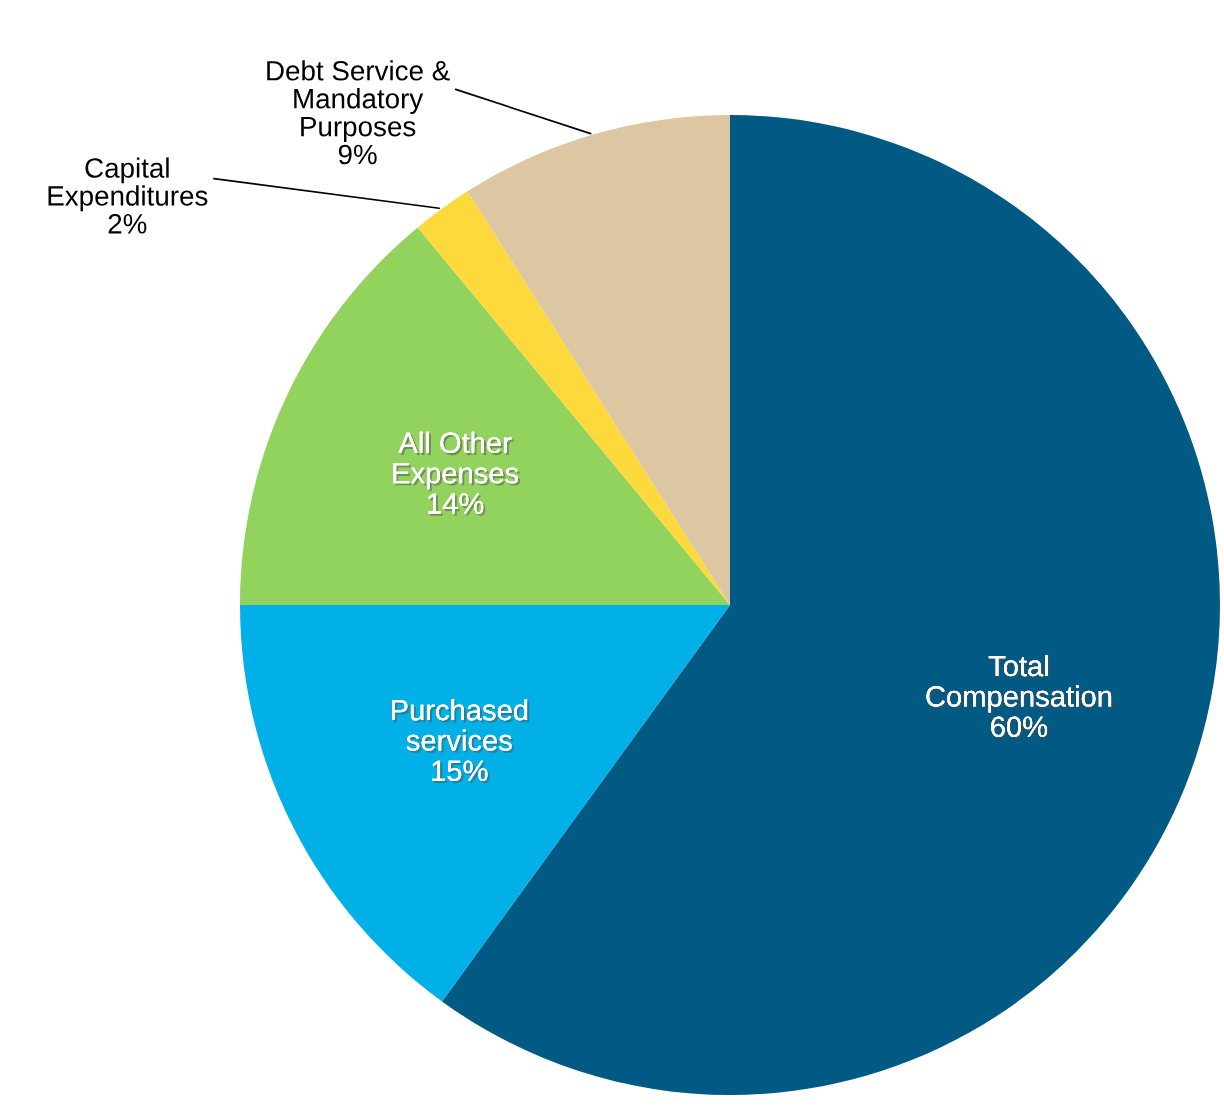 The image size is (1224, 1107). Describe the element at coordinates (127, 223) in the screenshot. I see `data-label: 2%` at that location.